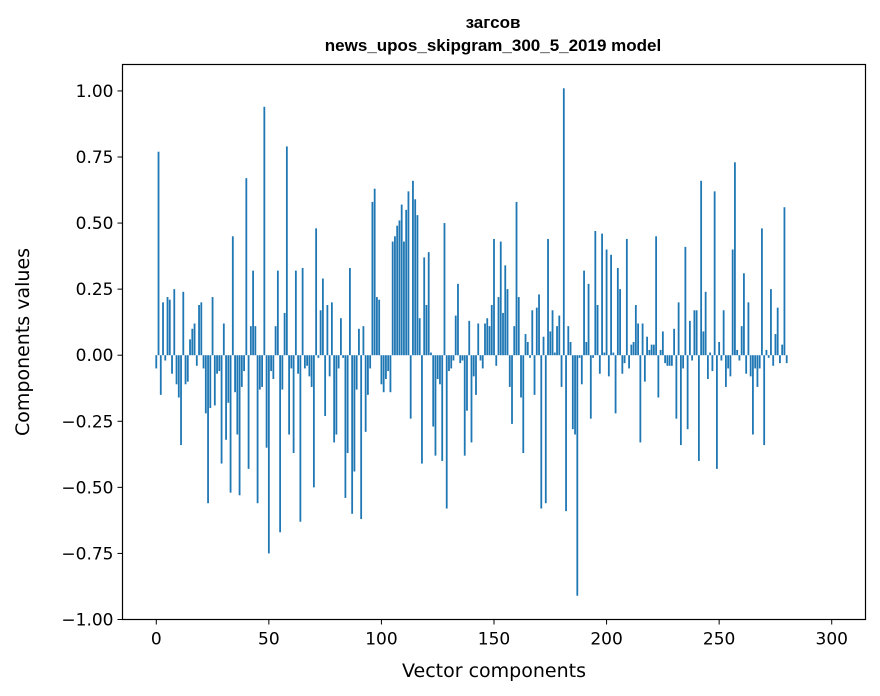 This screenshot has height=696, width=880. Describe the element at coordinates (832, 640) in the screenshot. I see `x-tick-label: 300` at that location.